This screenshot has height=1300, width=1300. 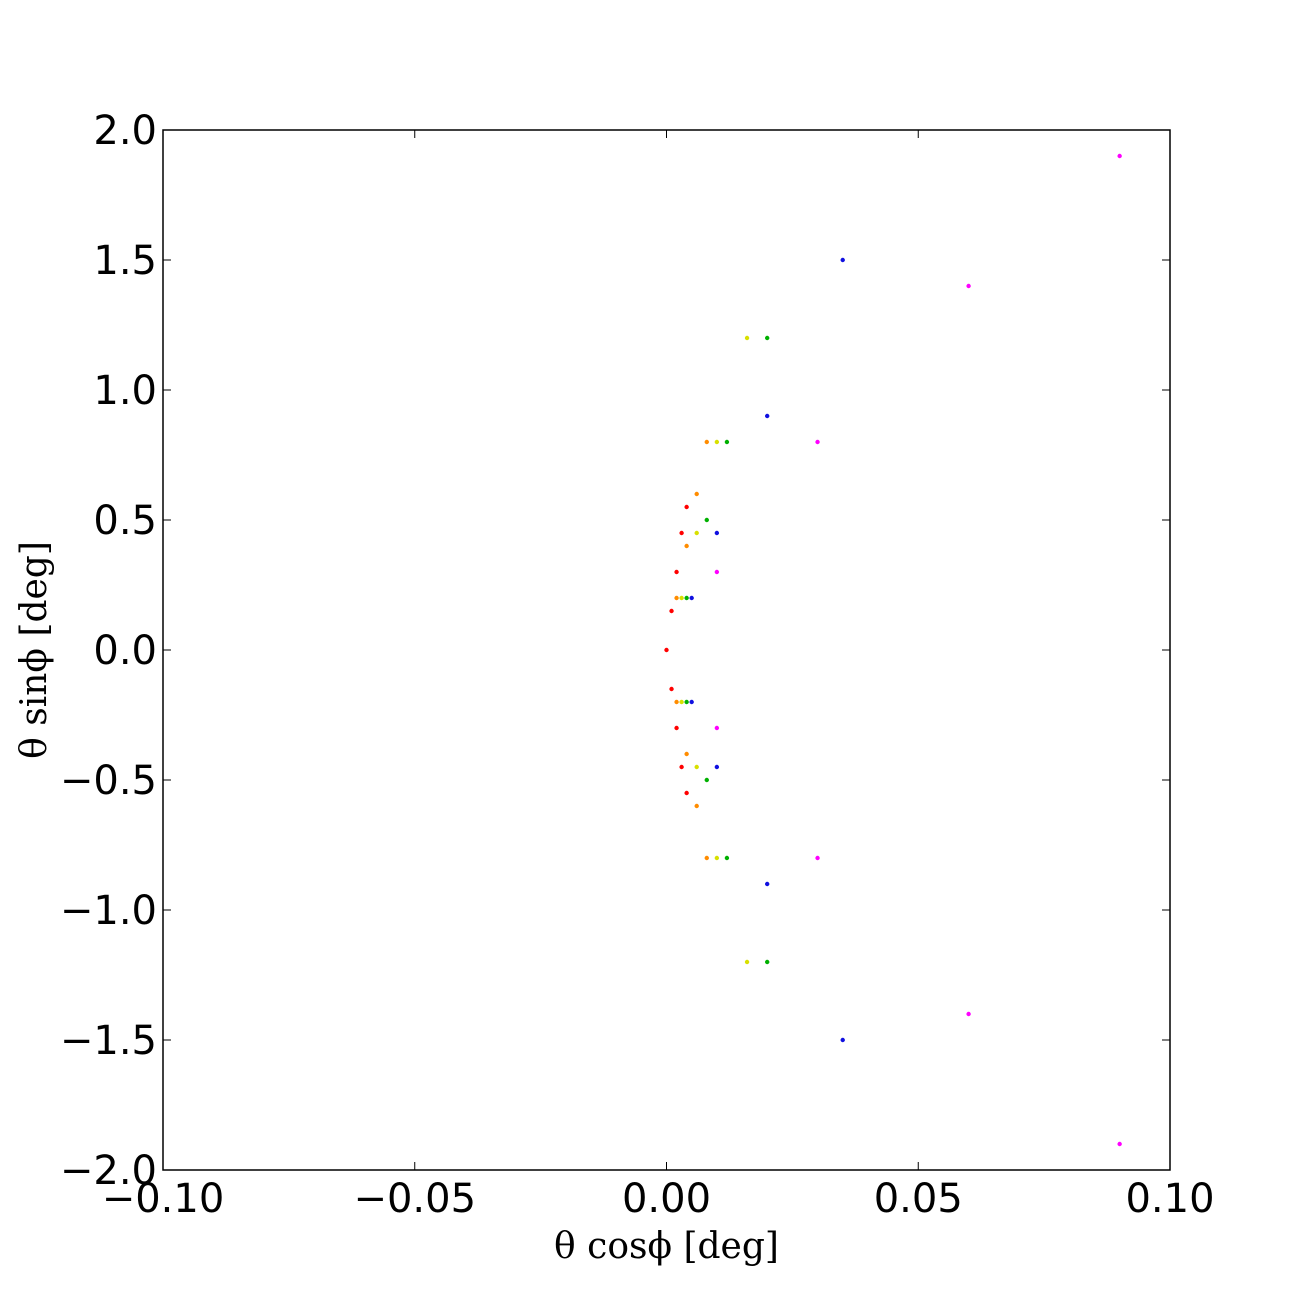 I want to click on y-tick-label: −0.5, so click(x=108, y=781).